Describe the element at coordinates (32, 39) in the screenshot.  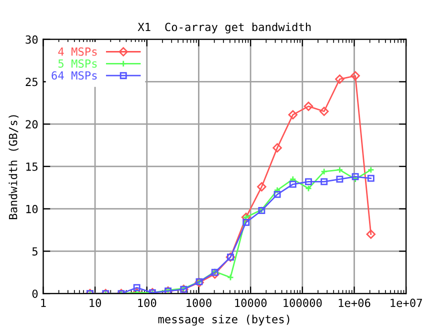
I see `y-tick-label: 30` at that location.